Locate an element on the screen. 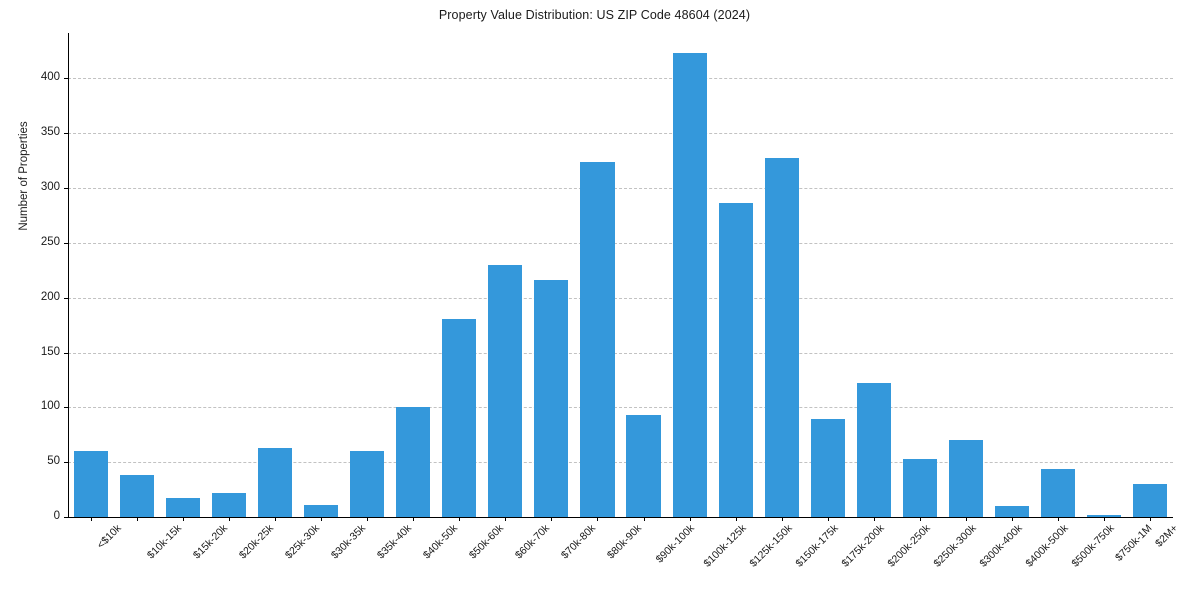 The height and width of the screenshot is (590, 1189). x-axis-spine is located at coordinates (620, 517).